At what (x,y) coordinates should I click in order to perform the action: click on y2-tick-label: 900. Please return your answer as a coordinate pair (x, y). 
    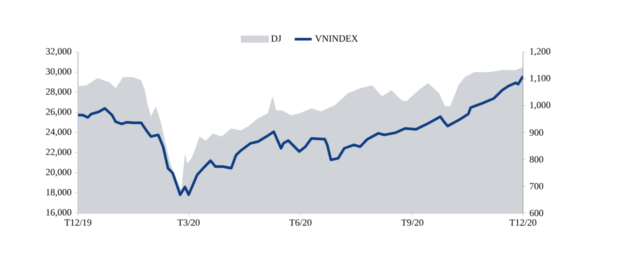
    Looking at the image, I should click on (537, 132).